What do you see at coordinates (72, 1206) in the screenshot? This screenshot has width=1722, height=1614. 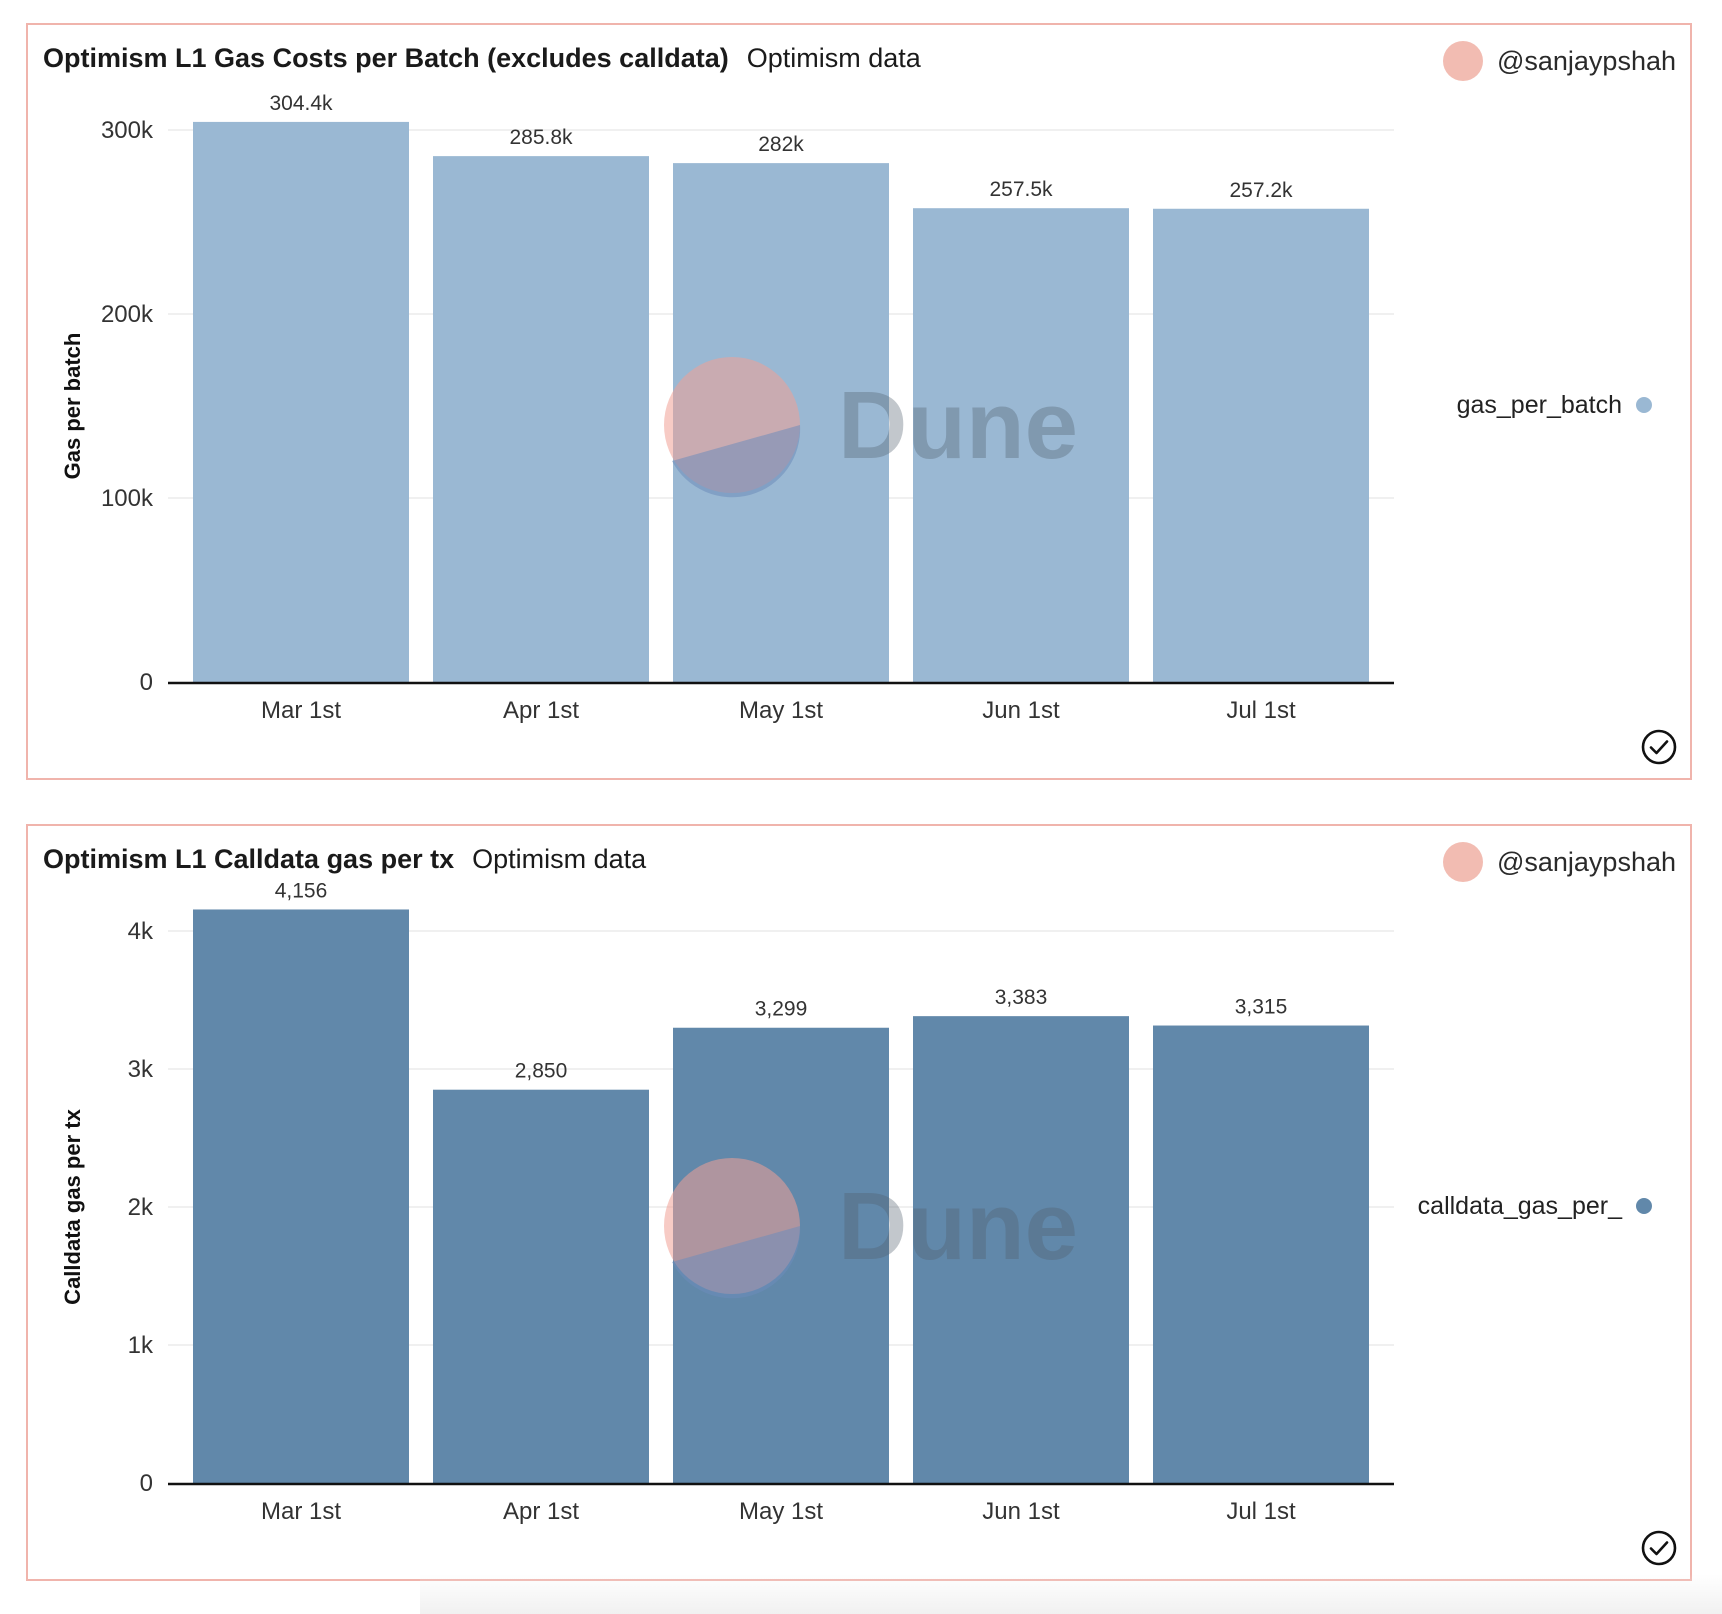 I see `y-axis-label: Calldata gas per tx` at bounding box center [72, 1206].